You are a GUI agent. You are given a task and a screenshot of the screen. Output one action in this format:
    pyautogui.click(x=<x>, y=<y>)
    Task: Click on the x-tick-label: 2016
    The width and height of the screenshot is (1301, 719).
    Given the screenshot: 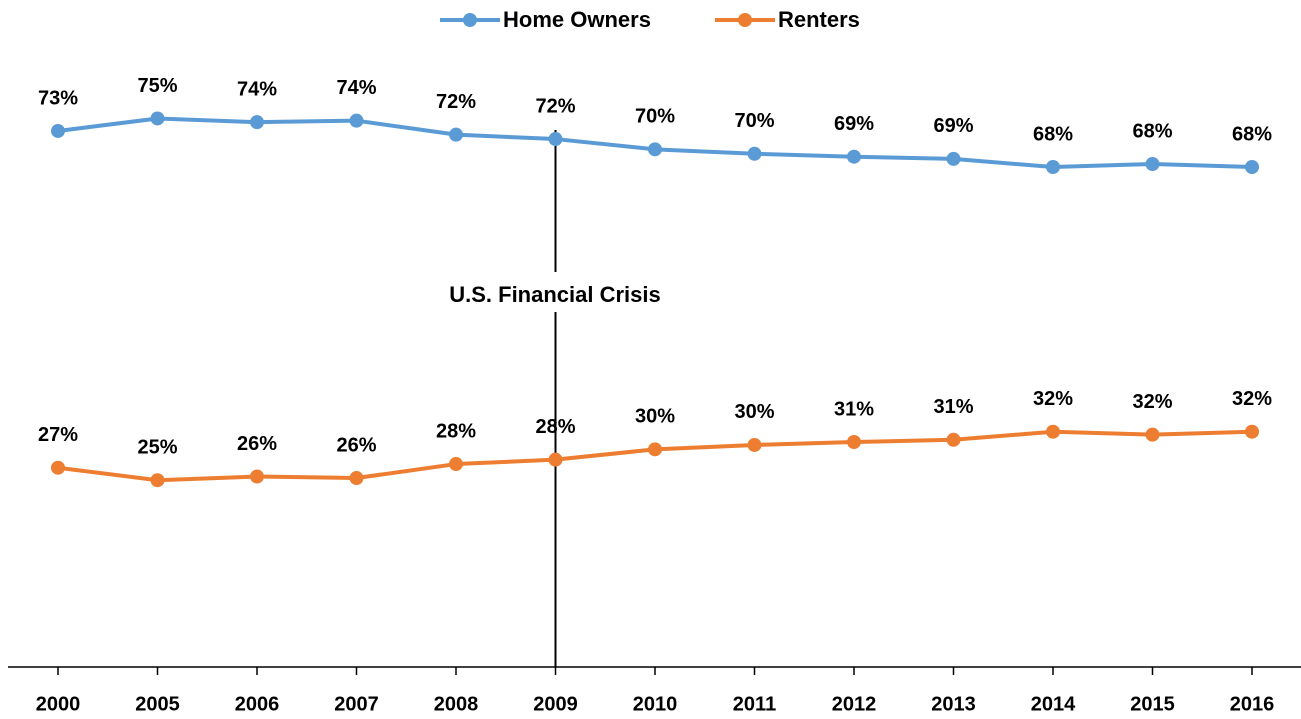 What is the action you would take?
    pyautogui.click(x=1252, y=704)
    